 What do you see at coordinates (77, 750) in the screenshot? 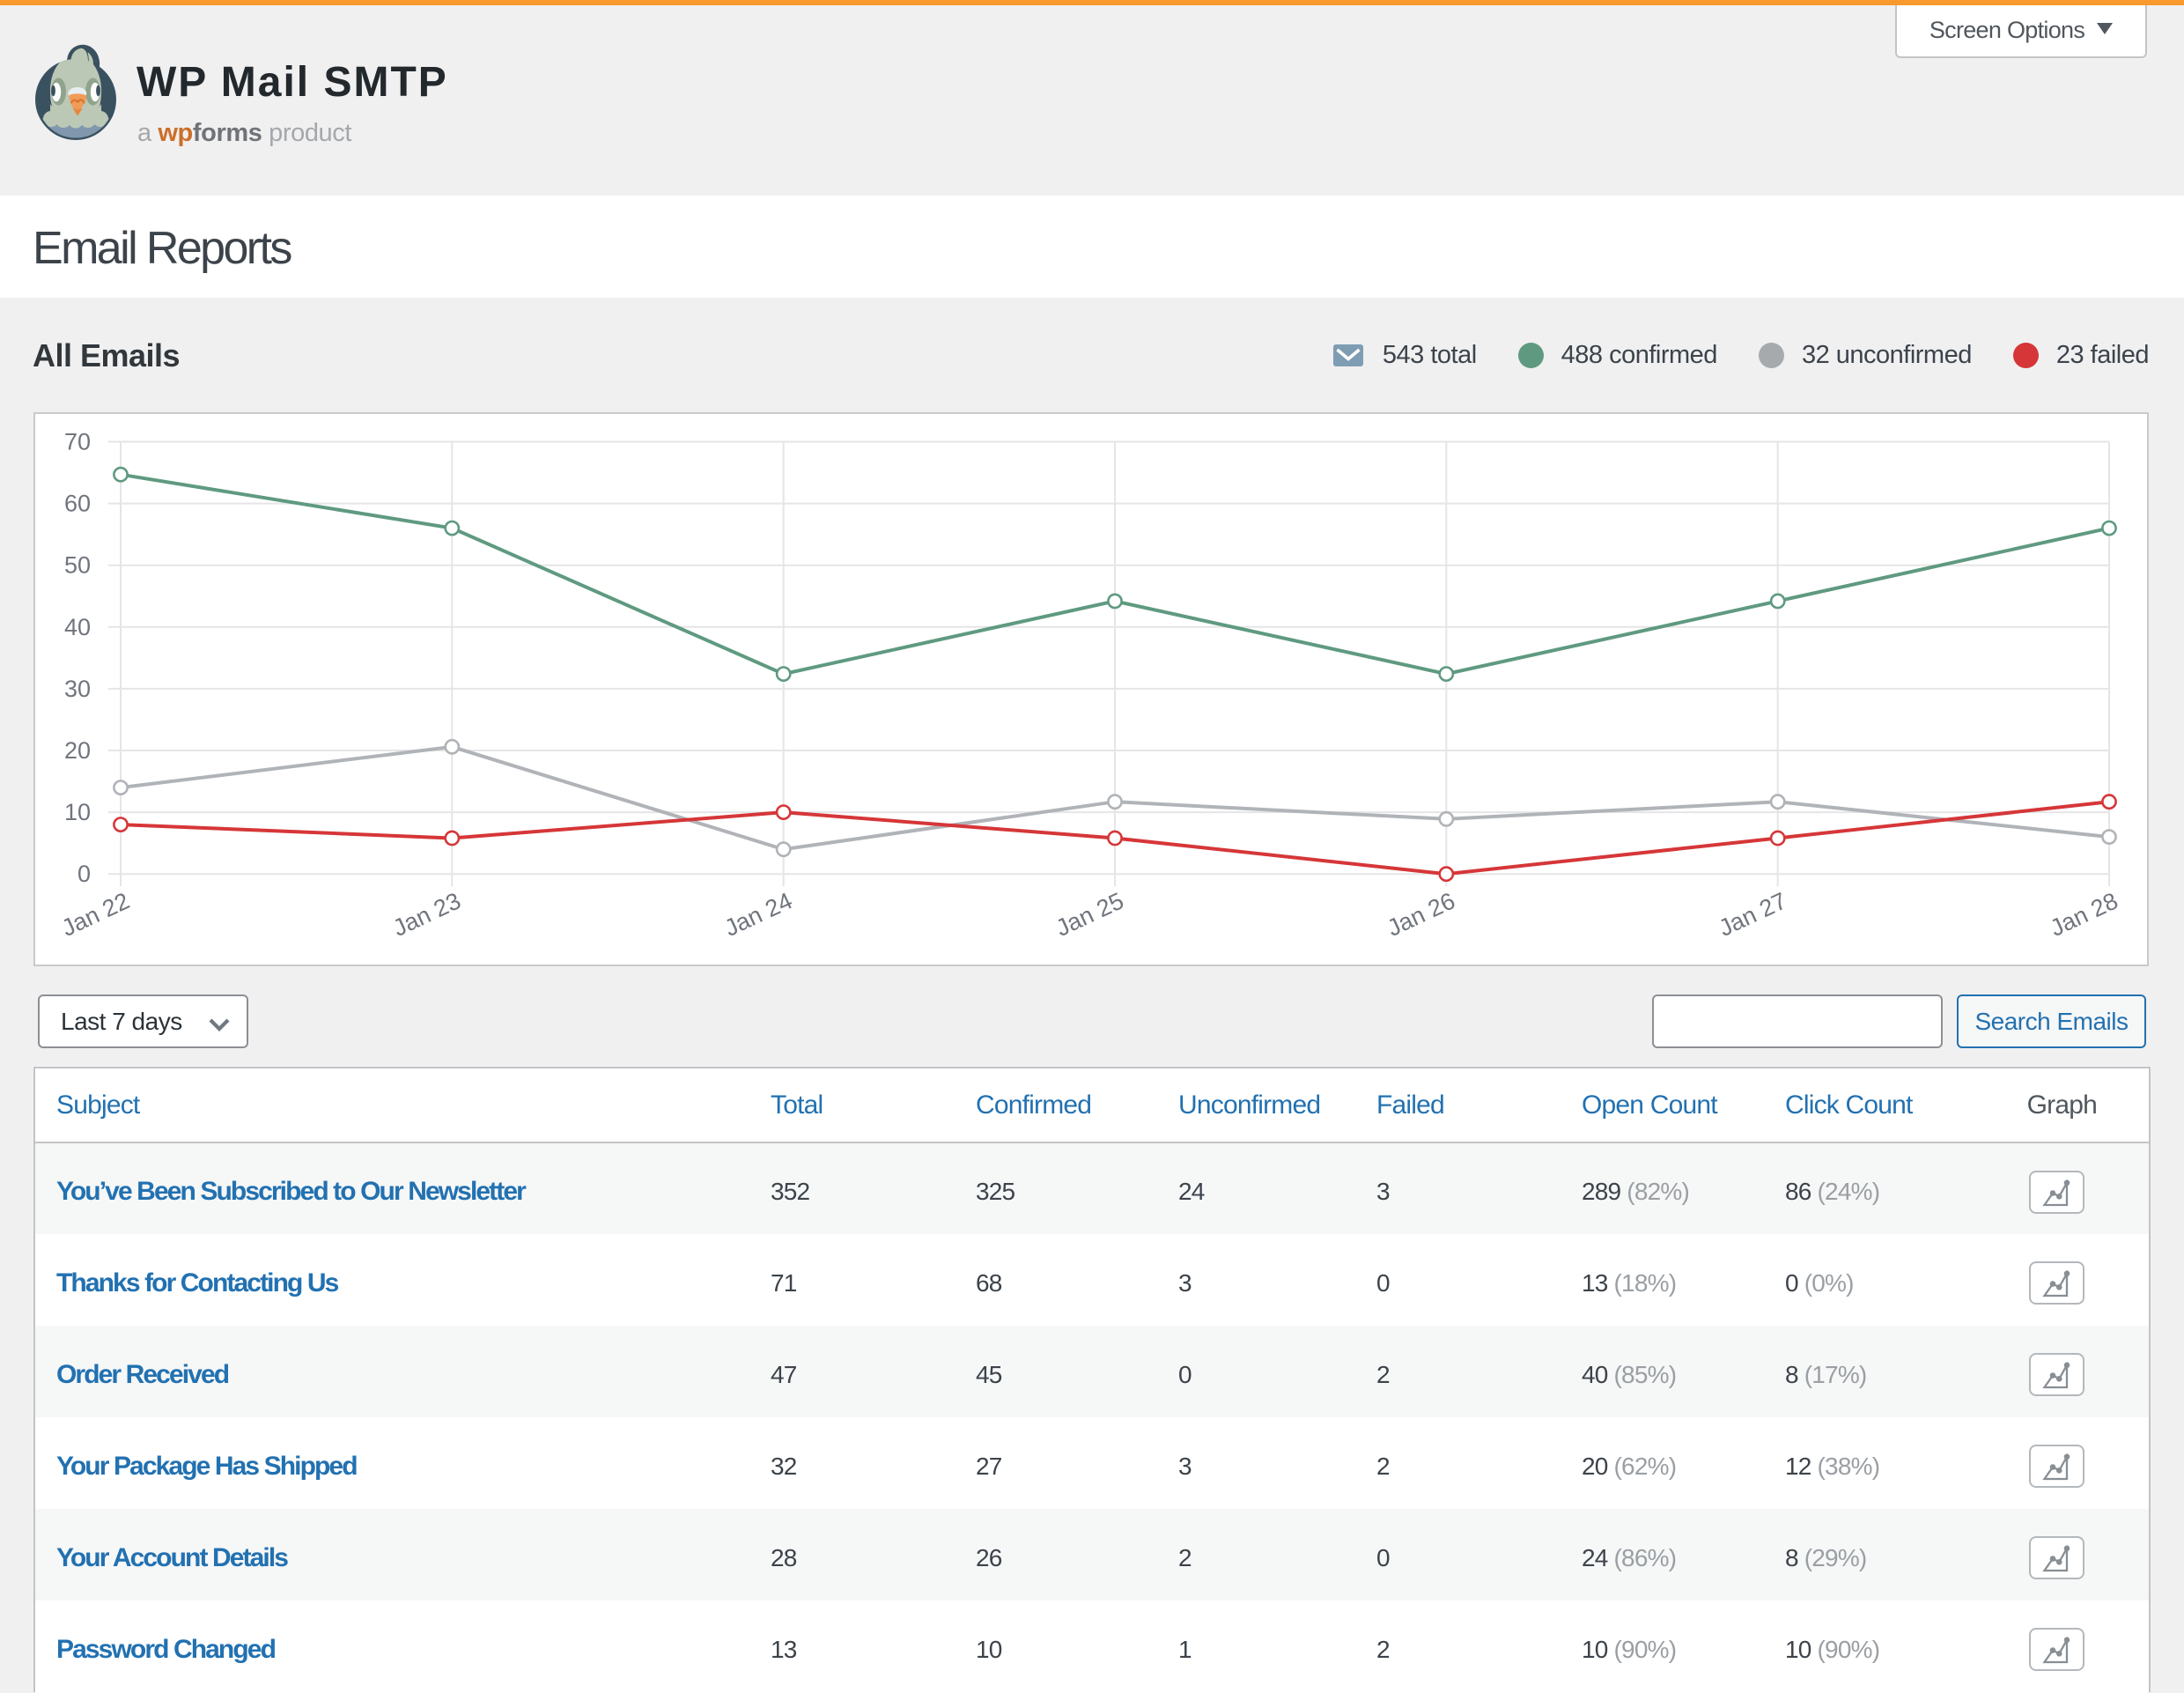
I see `svg-text: 20` at bounding box center [77, 750].